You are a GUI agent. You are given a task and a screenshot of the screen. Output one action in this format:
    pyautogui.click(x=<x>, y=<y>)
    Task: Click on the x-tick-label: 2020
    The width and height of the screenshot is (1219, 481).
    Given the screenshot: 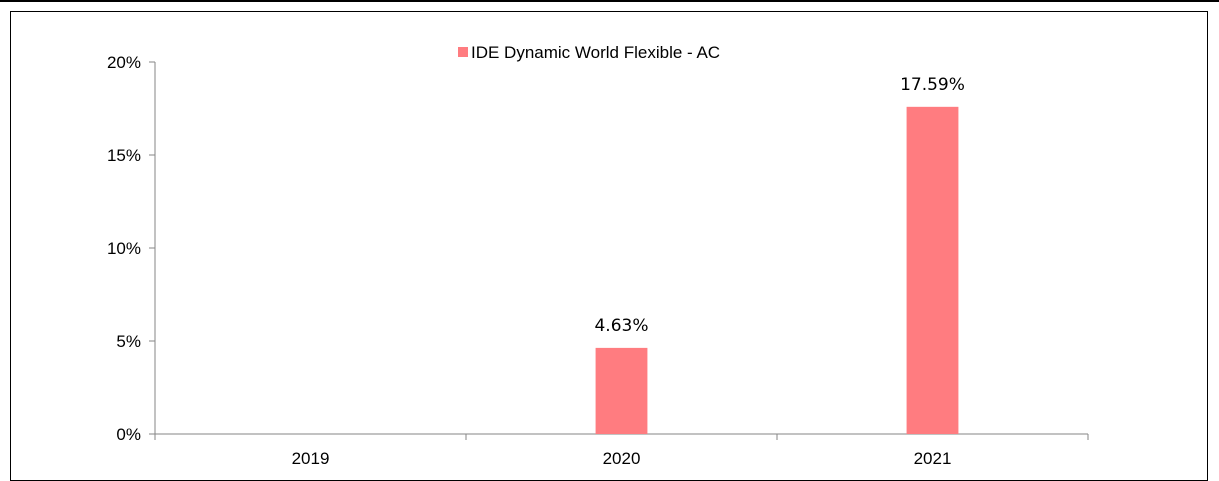 What is the action you would take?
    pyautogui.click(x=622, y=458)
    